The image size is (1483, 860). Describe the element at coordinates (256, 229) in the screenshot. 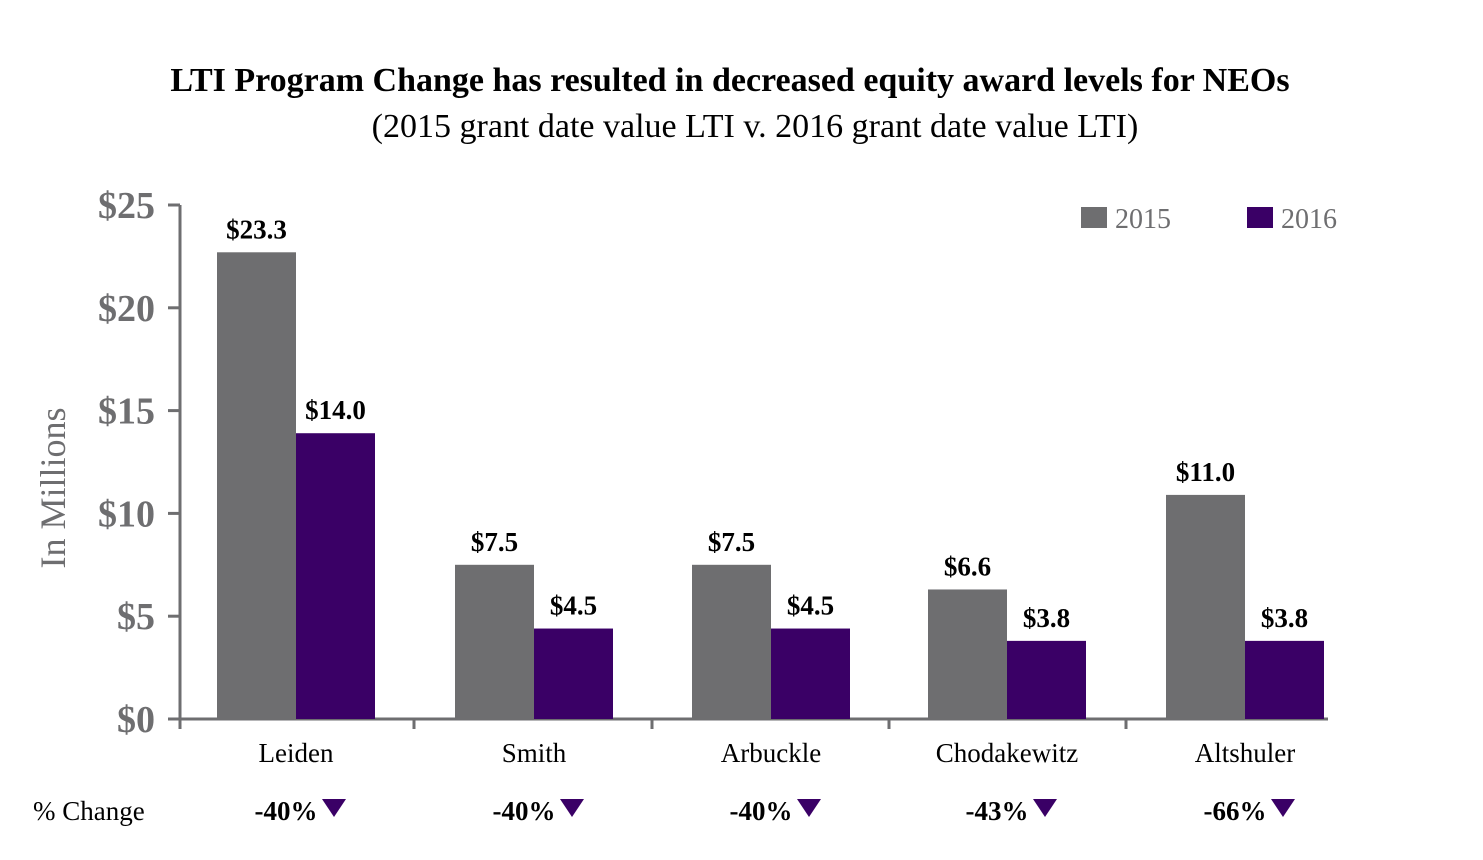

I see `data-label: $23.3` at that location.